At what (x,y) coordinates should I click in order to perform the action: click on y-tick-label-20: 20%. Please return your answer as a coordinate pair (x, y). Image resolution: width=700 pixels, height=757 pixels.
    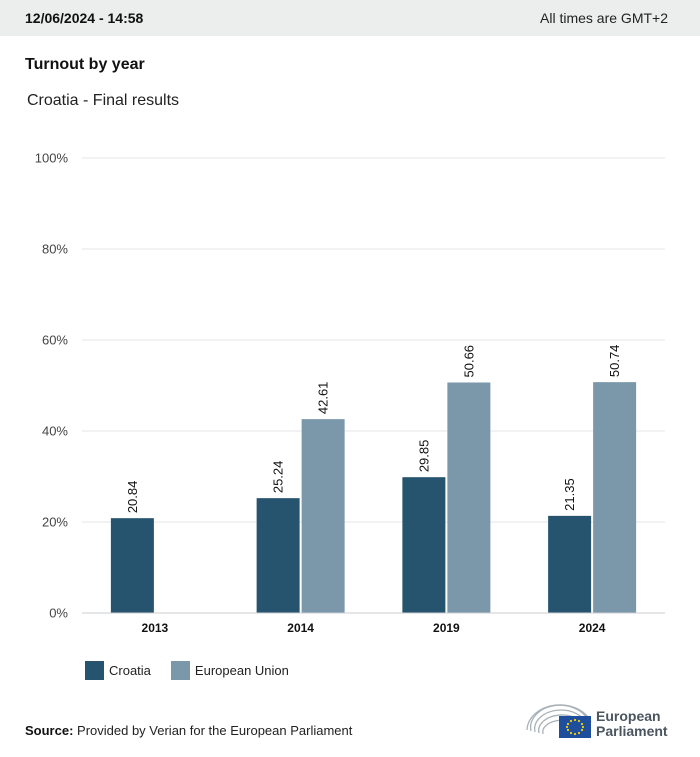
    Looking at the image, I should click on (55, 522).